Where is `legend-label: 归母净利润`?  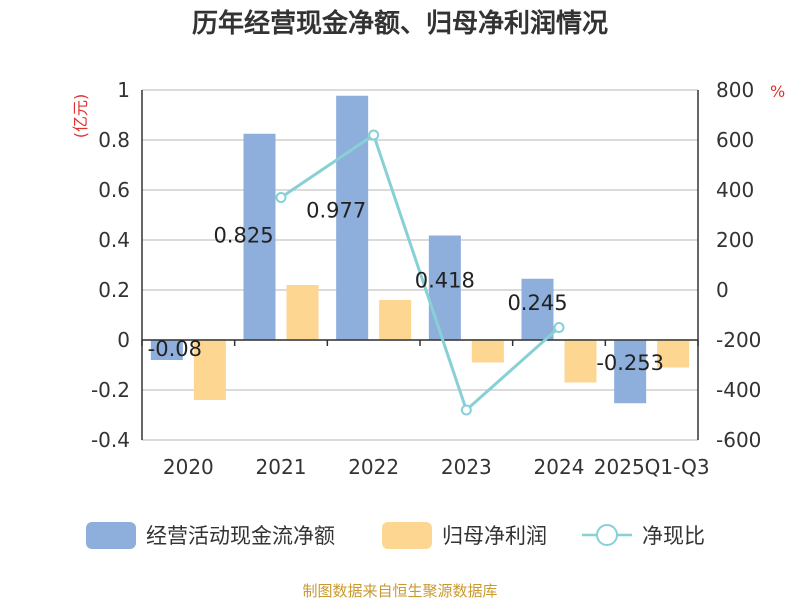 legend-label: 归母净利润 is located at coordinates (494, 536).